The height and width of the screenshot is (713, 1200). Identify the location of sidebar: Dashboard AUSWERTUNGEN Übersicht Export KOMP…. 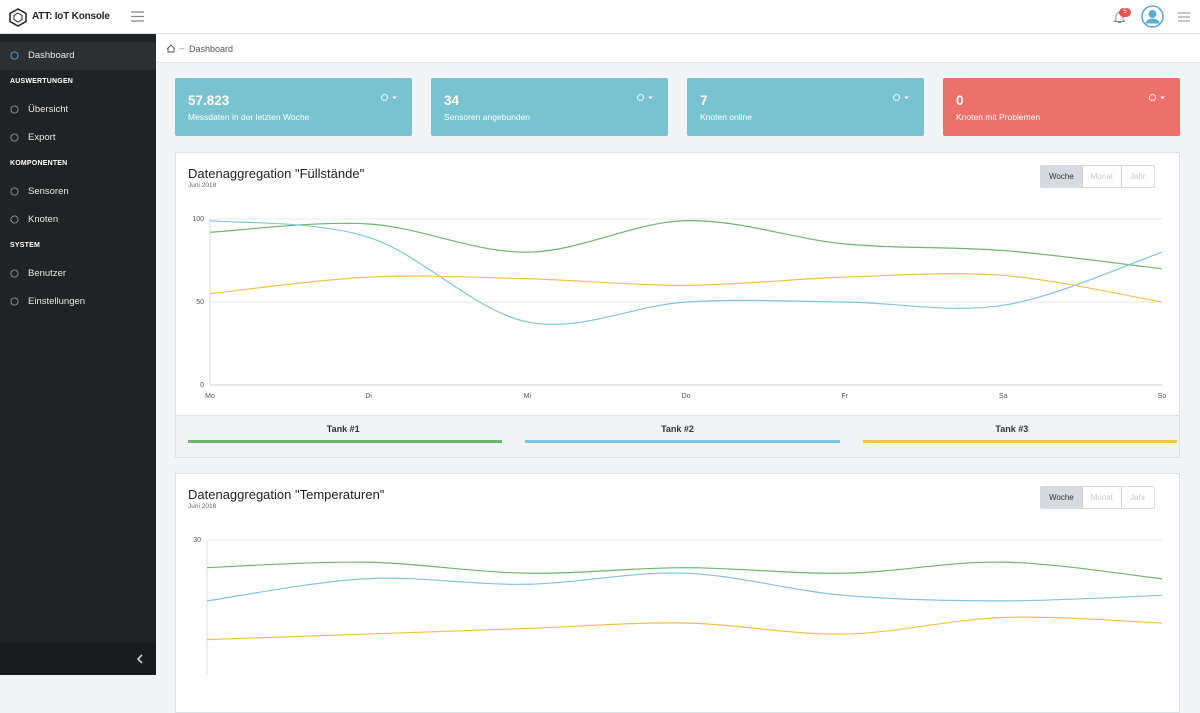
(78, 354).